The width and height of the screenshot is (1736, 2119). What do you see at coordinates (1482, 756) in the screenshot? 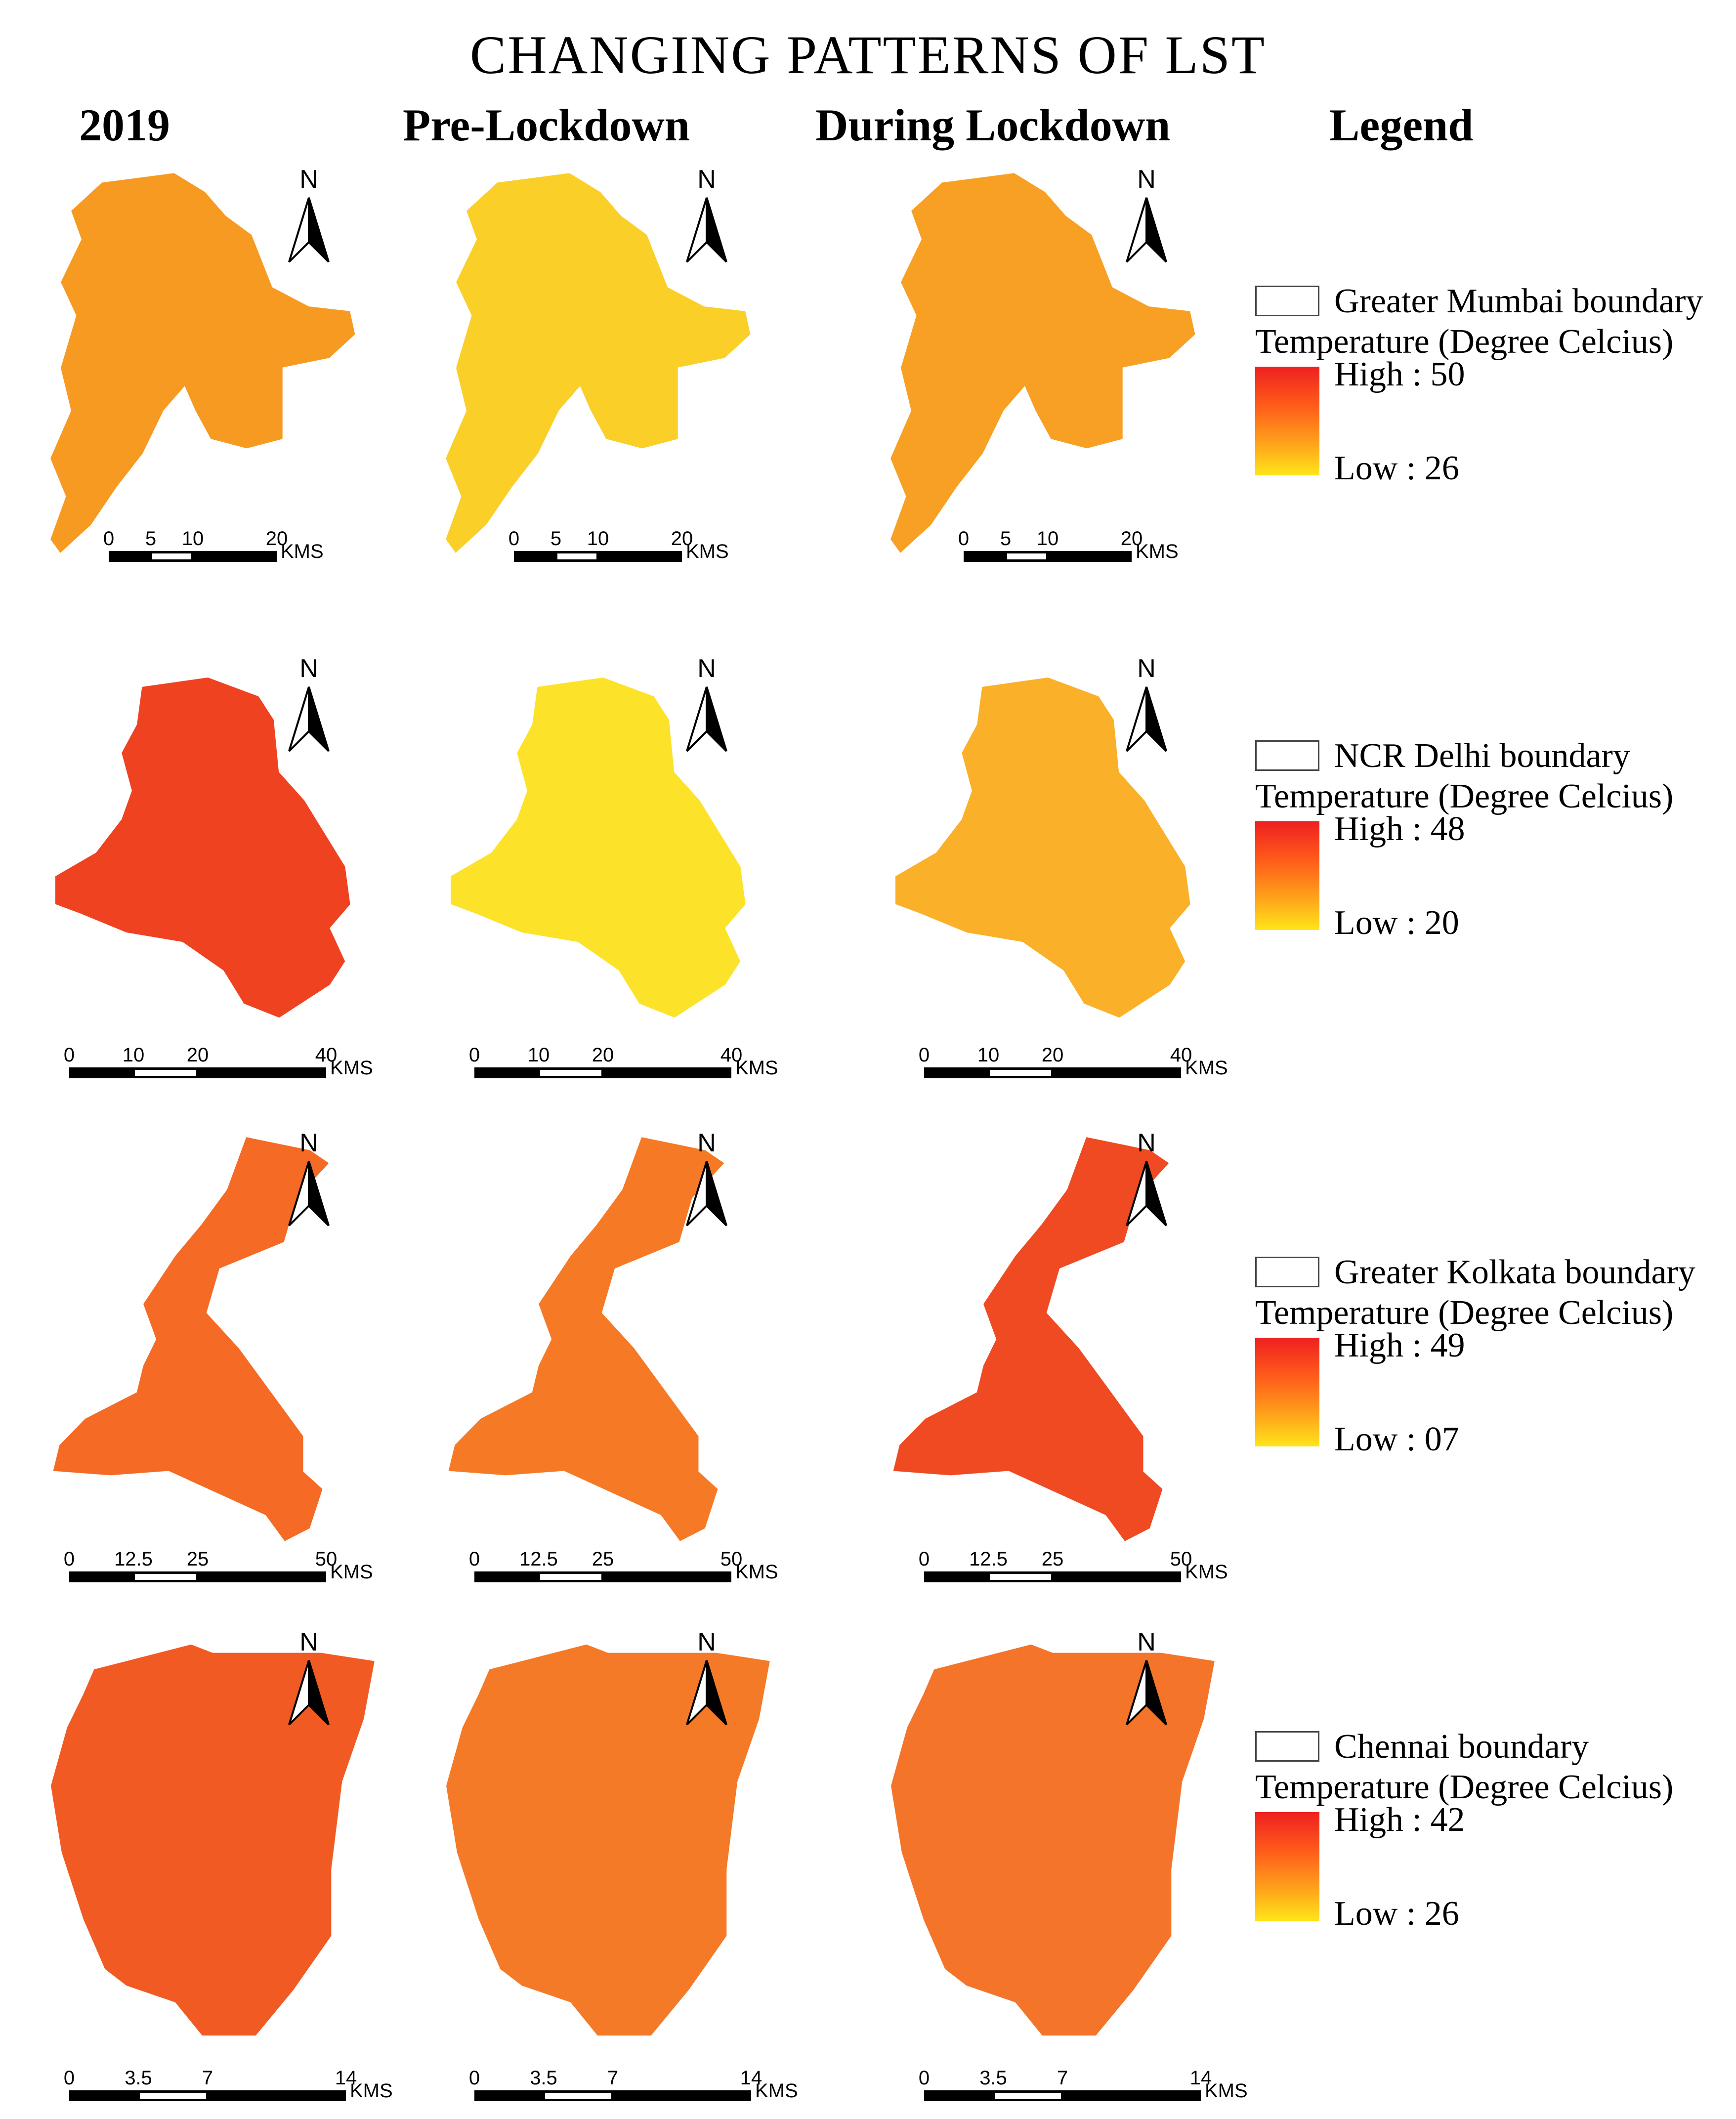
I see `boundary-label: NCR Delhi boundary` at bounding box center [1482, 756].